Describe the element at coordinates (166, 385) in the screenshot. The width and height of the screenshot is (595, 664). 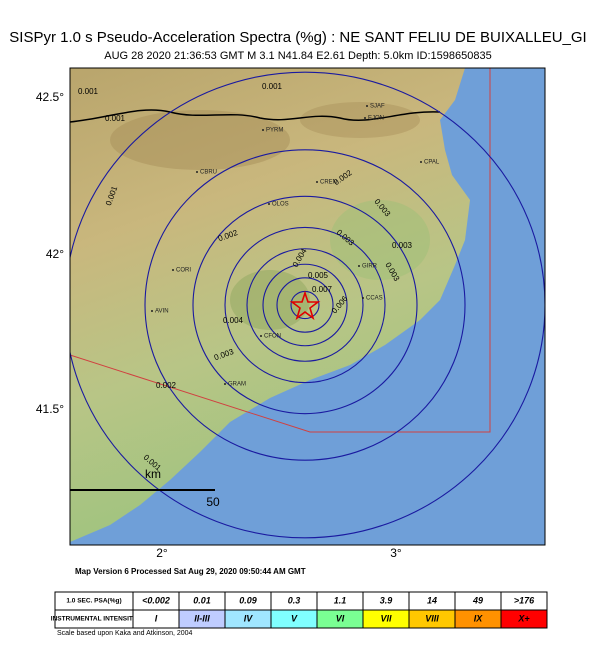
I see `contour-label: 0.002` at that location.